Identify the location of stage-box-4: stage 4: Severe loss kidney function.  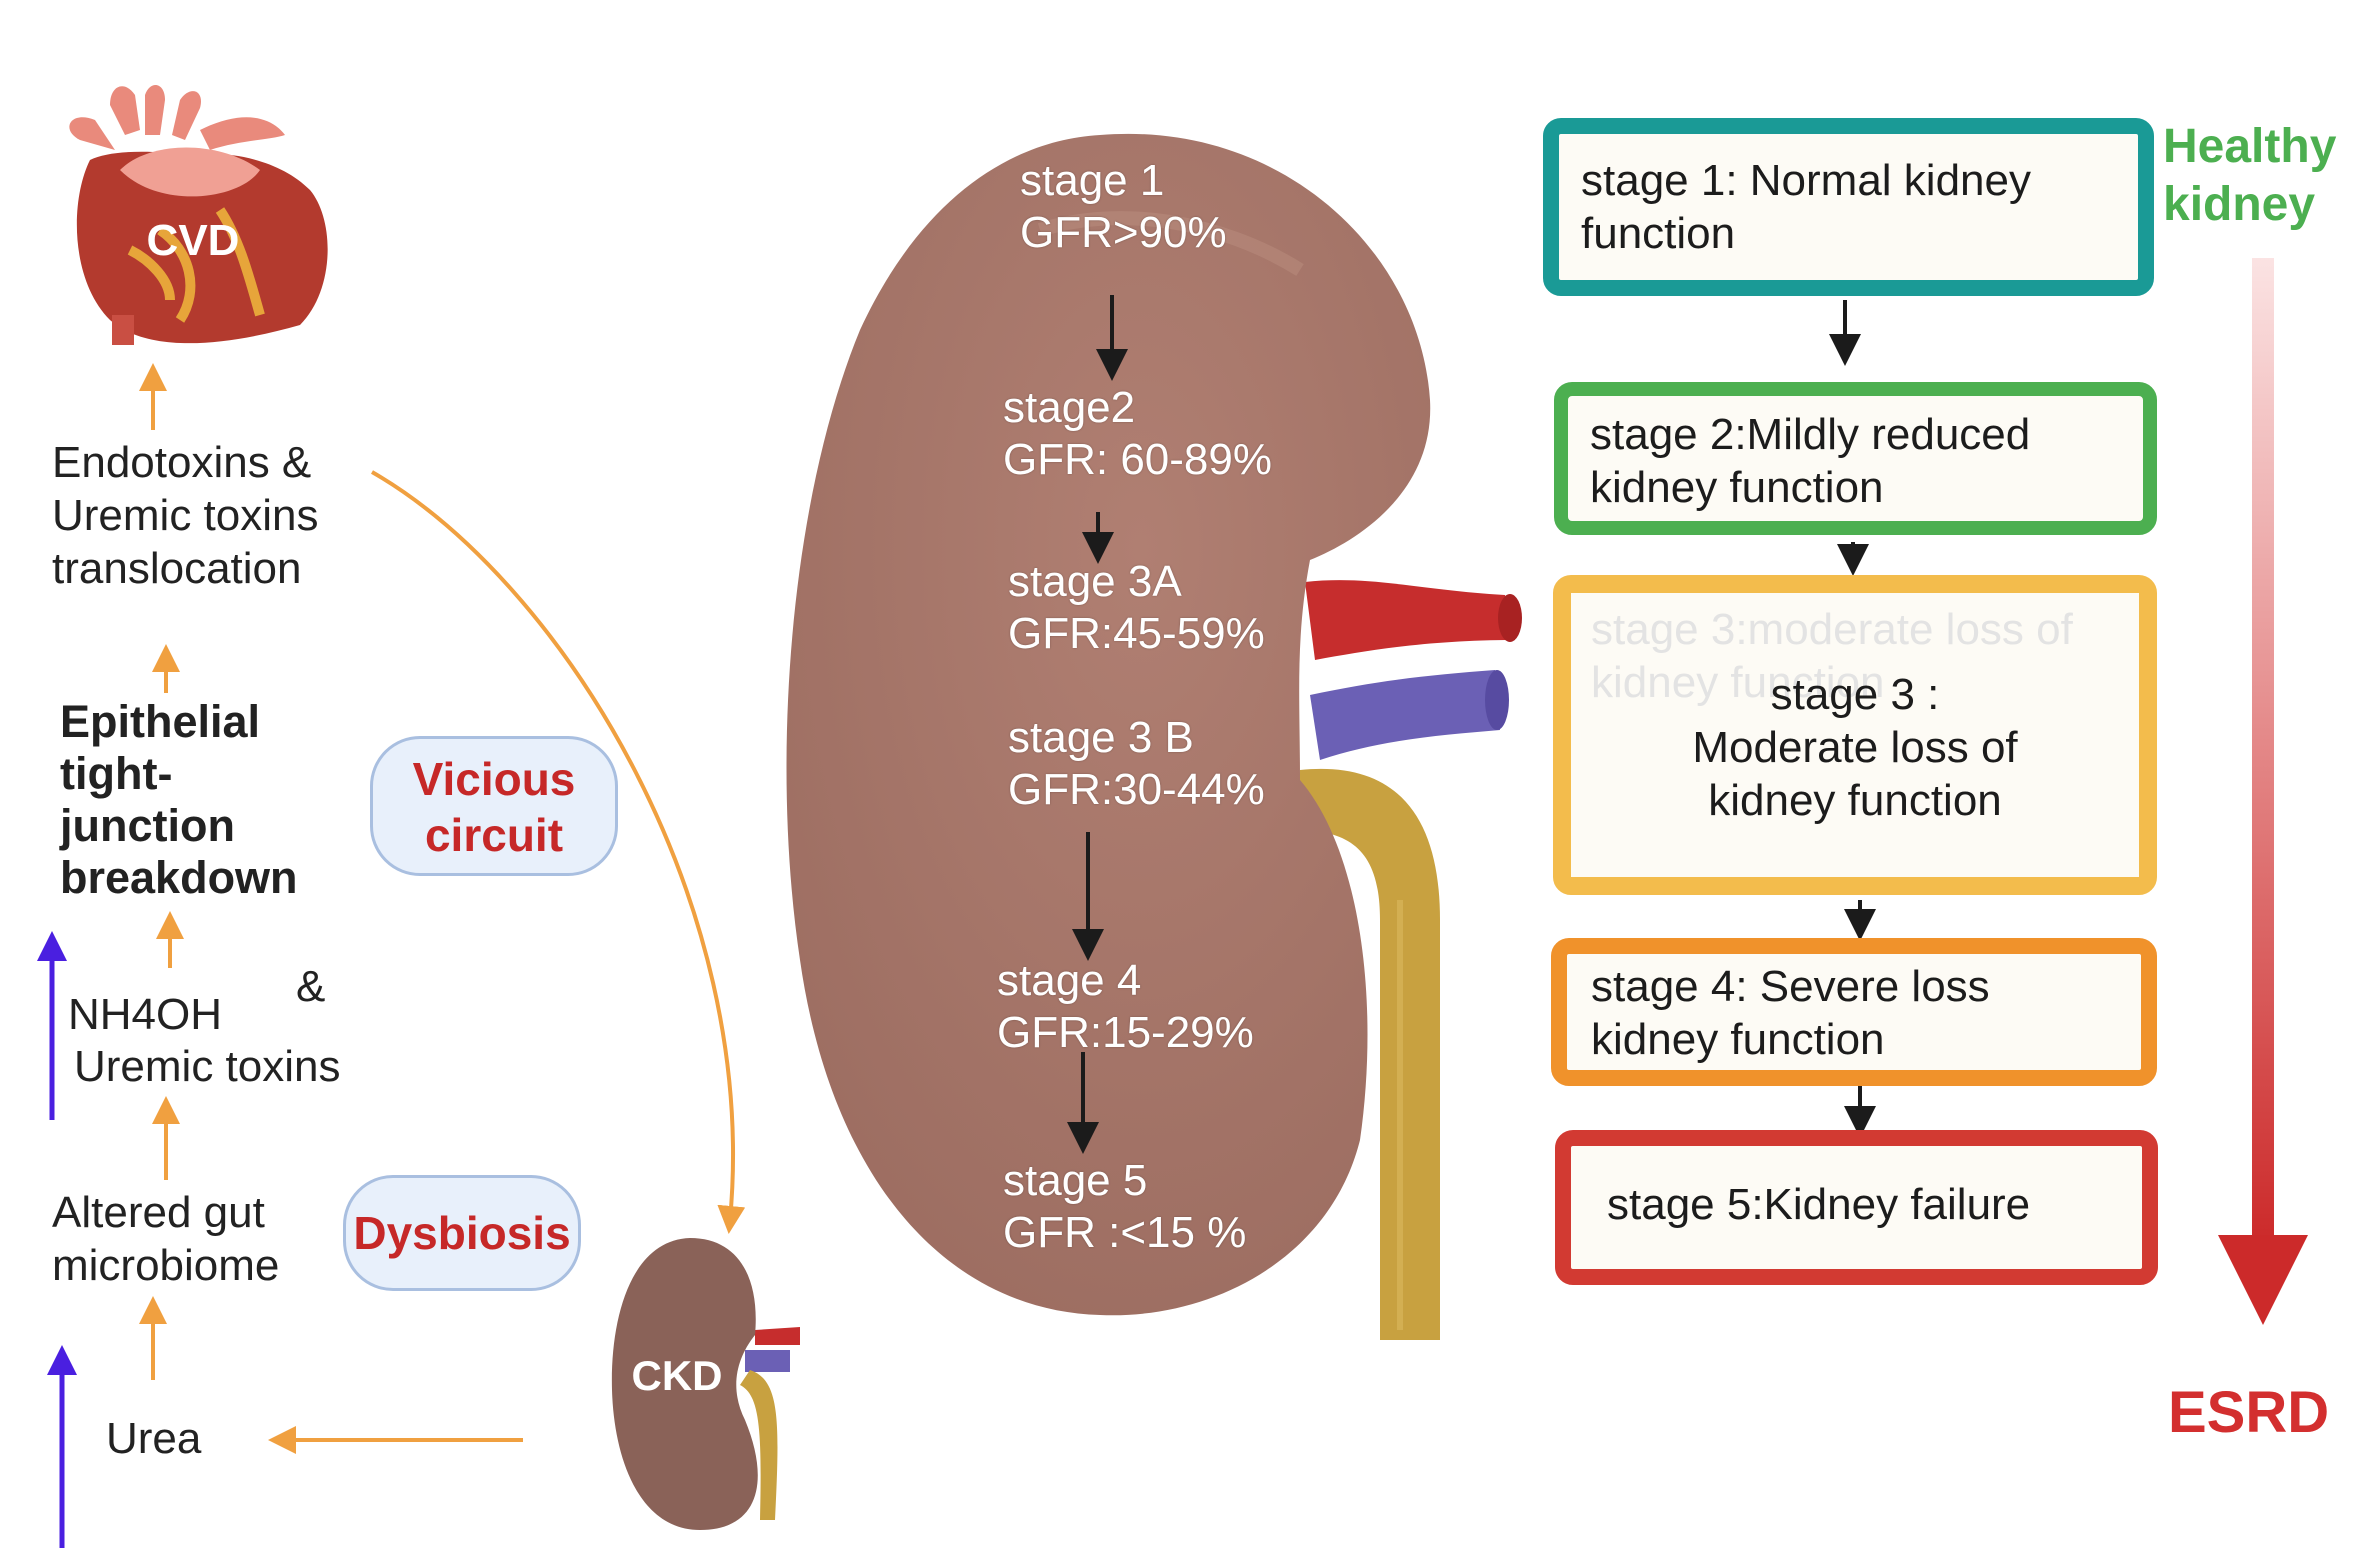
(1854, 1012).